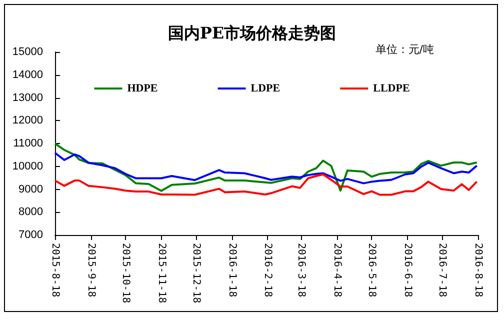 This screenshot has height=320, width=504. I want to click on x-tick-label: 2016-5-18, so click(372, 270).